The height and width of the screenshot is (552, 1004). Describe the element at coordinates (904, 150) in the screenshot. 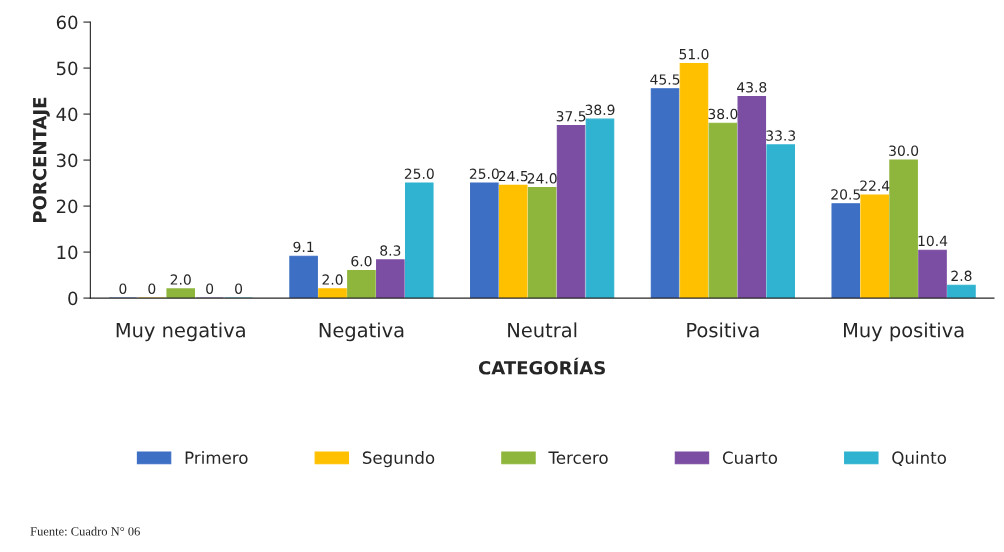

I see `data-label: 30.0` at that location.